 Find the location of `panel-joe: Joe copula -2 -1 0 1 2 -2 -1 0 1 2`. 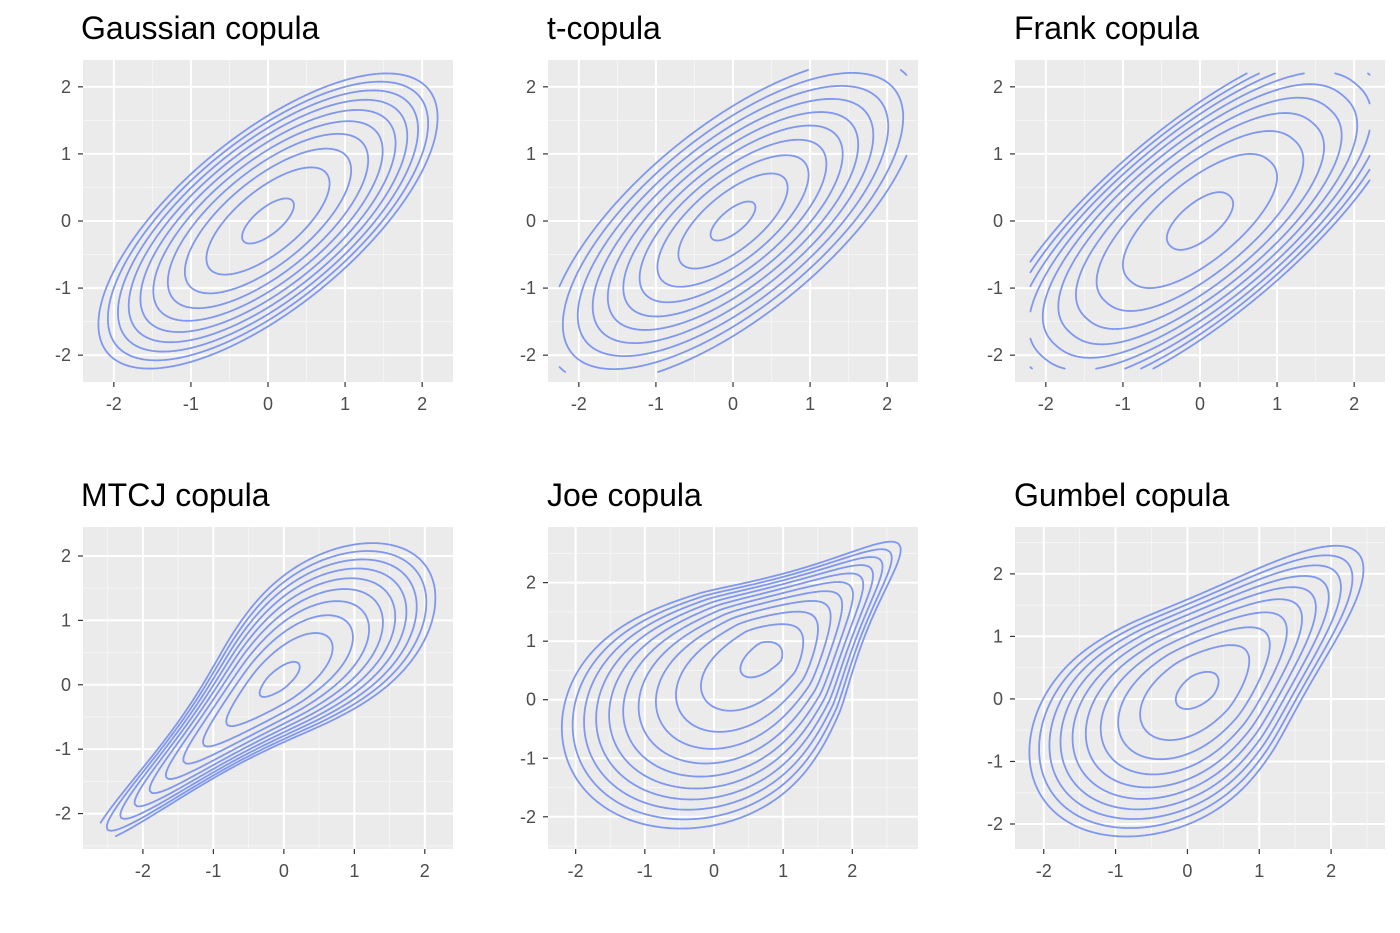

panel-joe: Joe copula -2 -1 0 1 2 -2 -1 0 1 2 is located at coordinates (719, 679).